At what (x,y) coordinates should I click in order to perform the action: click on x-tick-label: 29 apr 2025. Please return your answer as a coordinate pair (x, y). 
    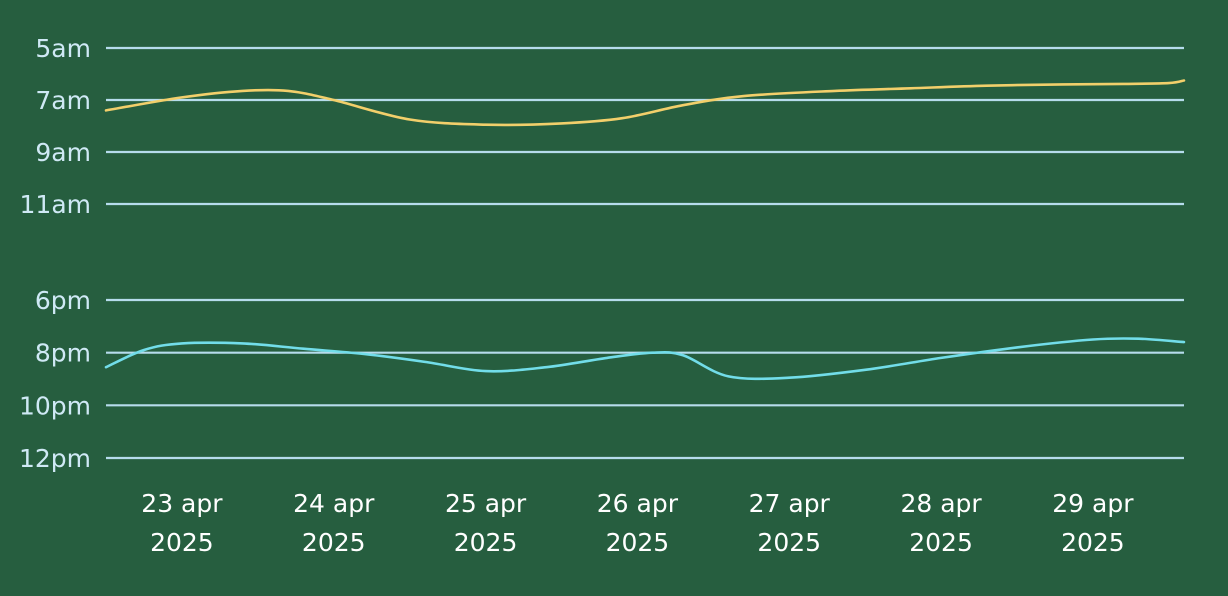
    Looking at the image, I should click on (1093, 523).